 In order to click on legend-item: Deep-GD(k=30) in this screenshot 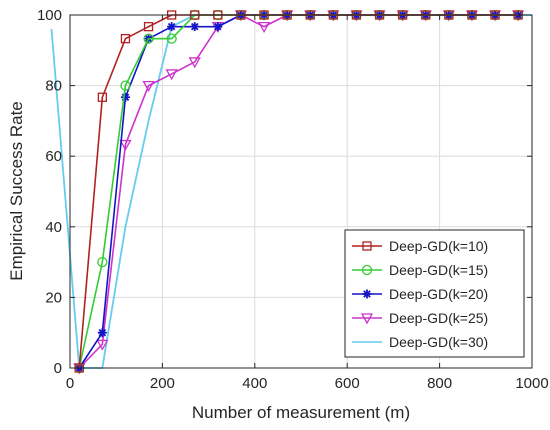, I will do `click(420, 342)`.